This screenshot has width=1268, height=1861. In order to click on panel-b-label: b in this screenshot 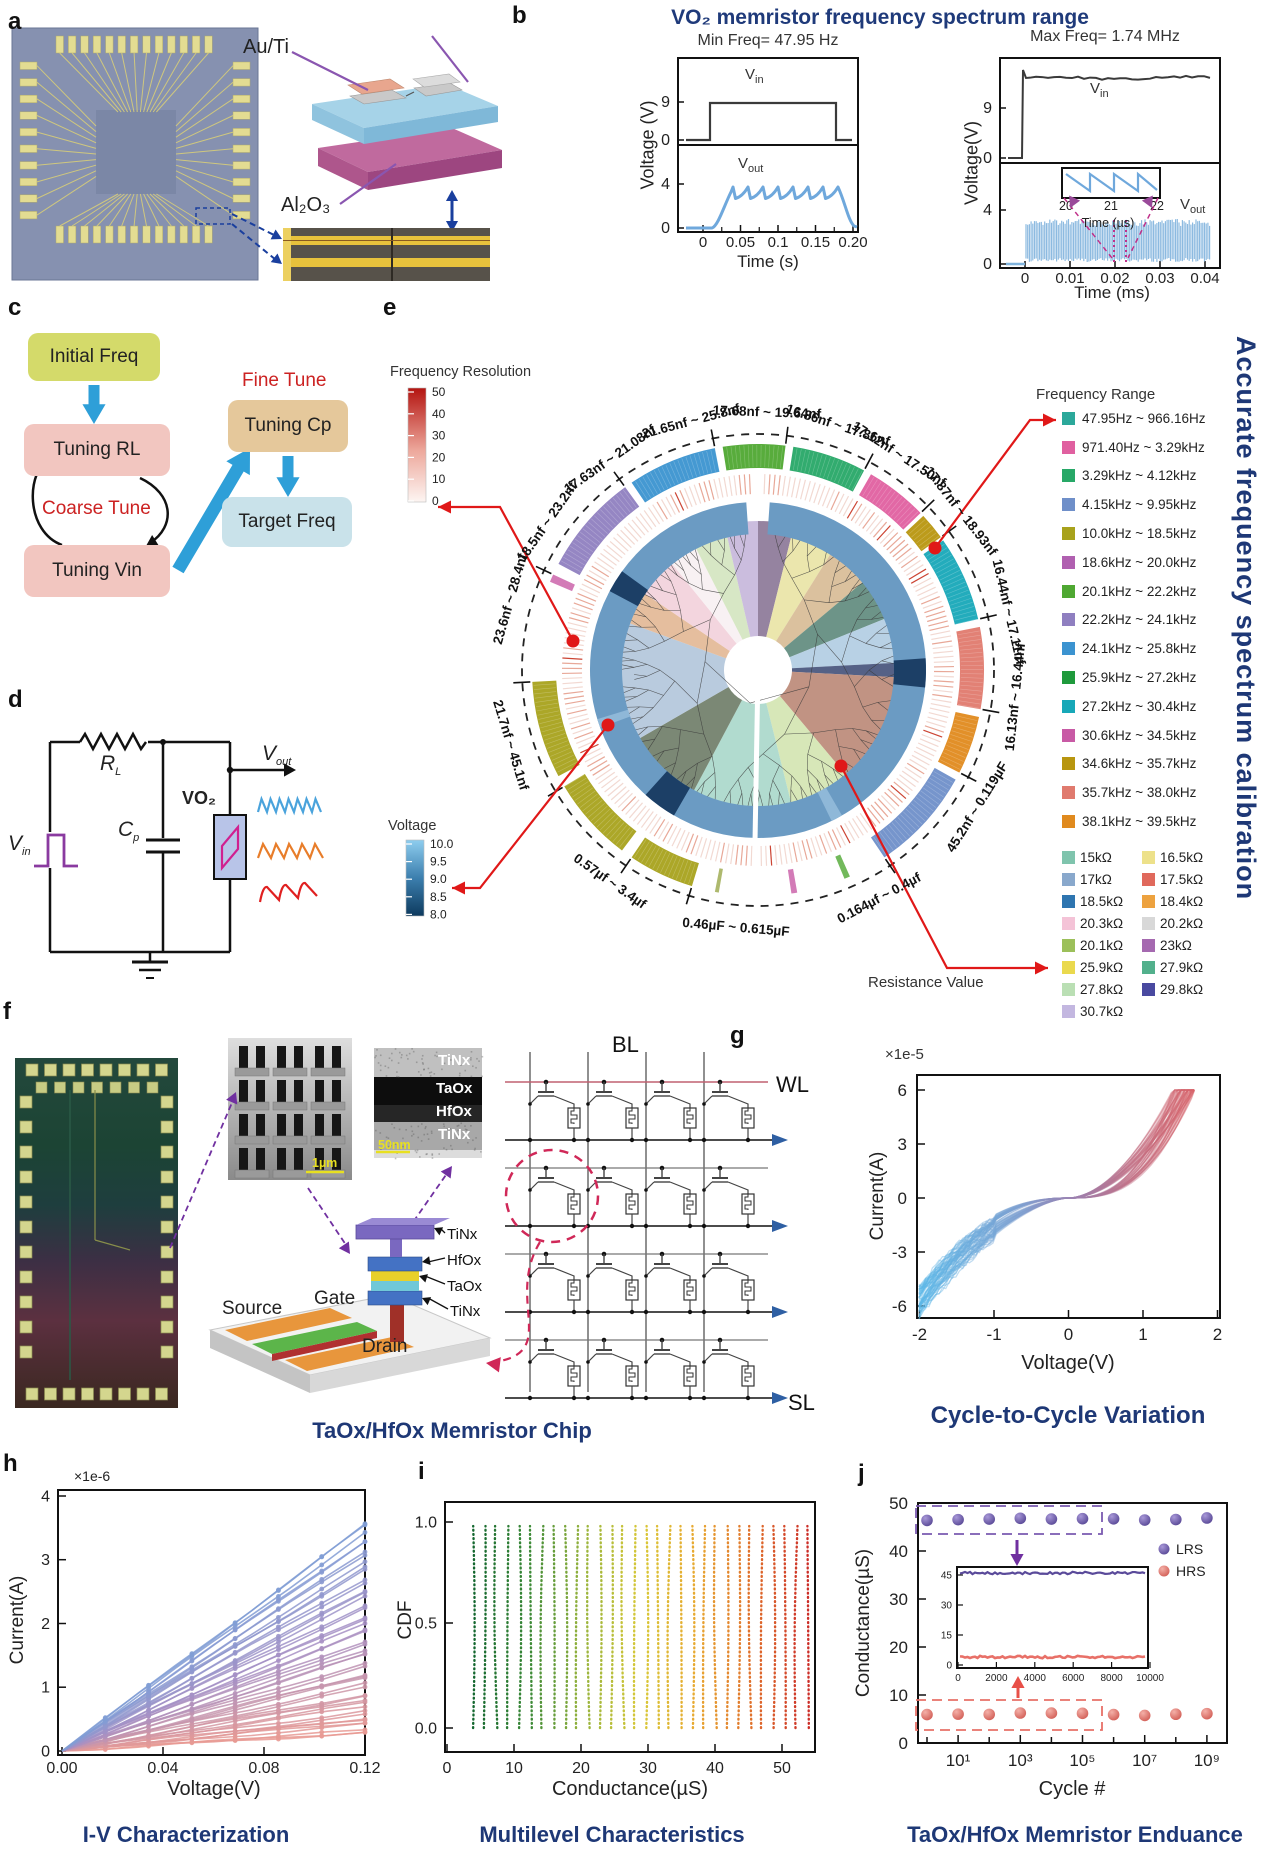, I will do `click(519, 15)`.